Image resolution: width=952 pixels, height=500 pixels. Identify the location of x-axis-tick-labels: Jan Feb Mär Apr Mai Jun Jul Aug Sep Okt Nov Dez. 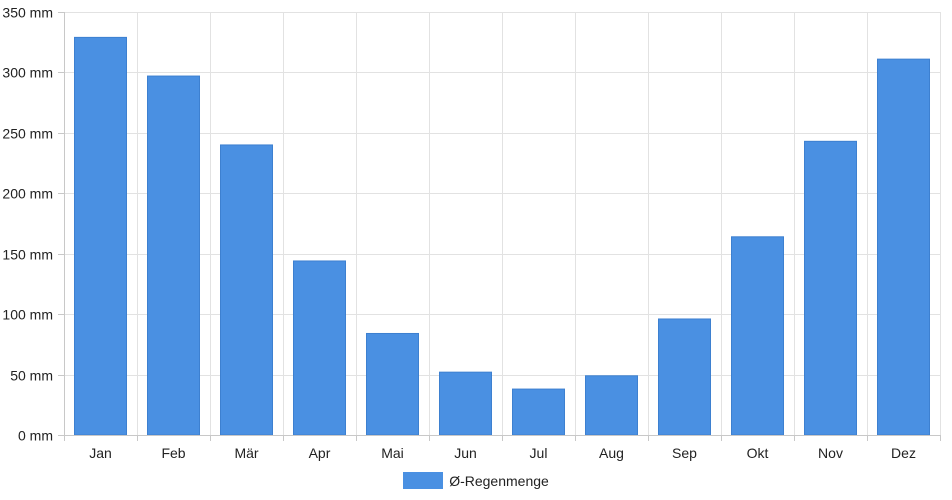
(502, 453).